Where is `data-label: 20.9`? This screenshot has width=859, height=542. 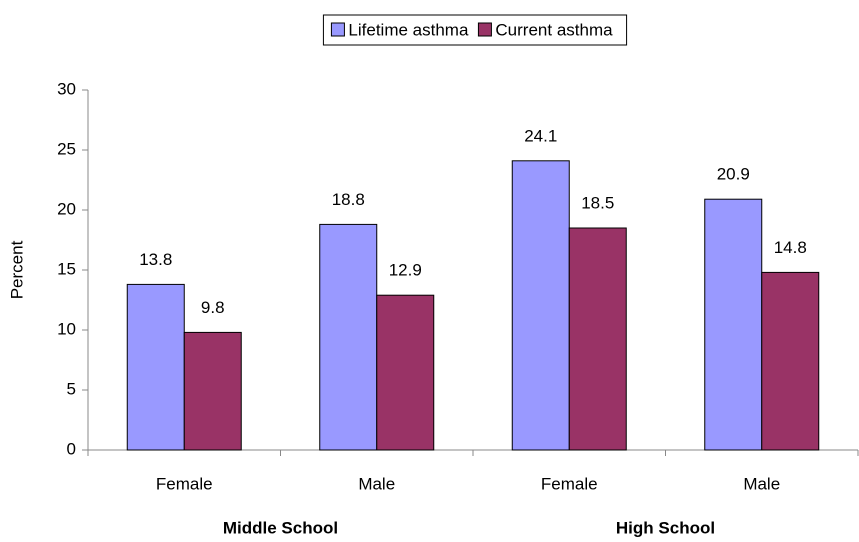
data-label: 20.9 is located at coordinates (733, 174).